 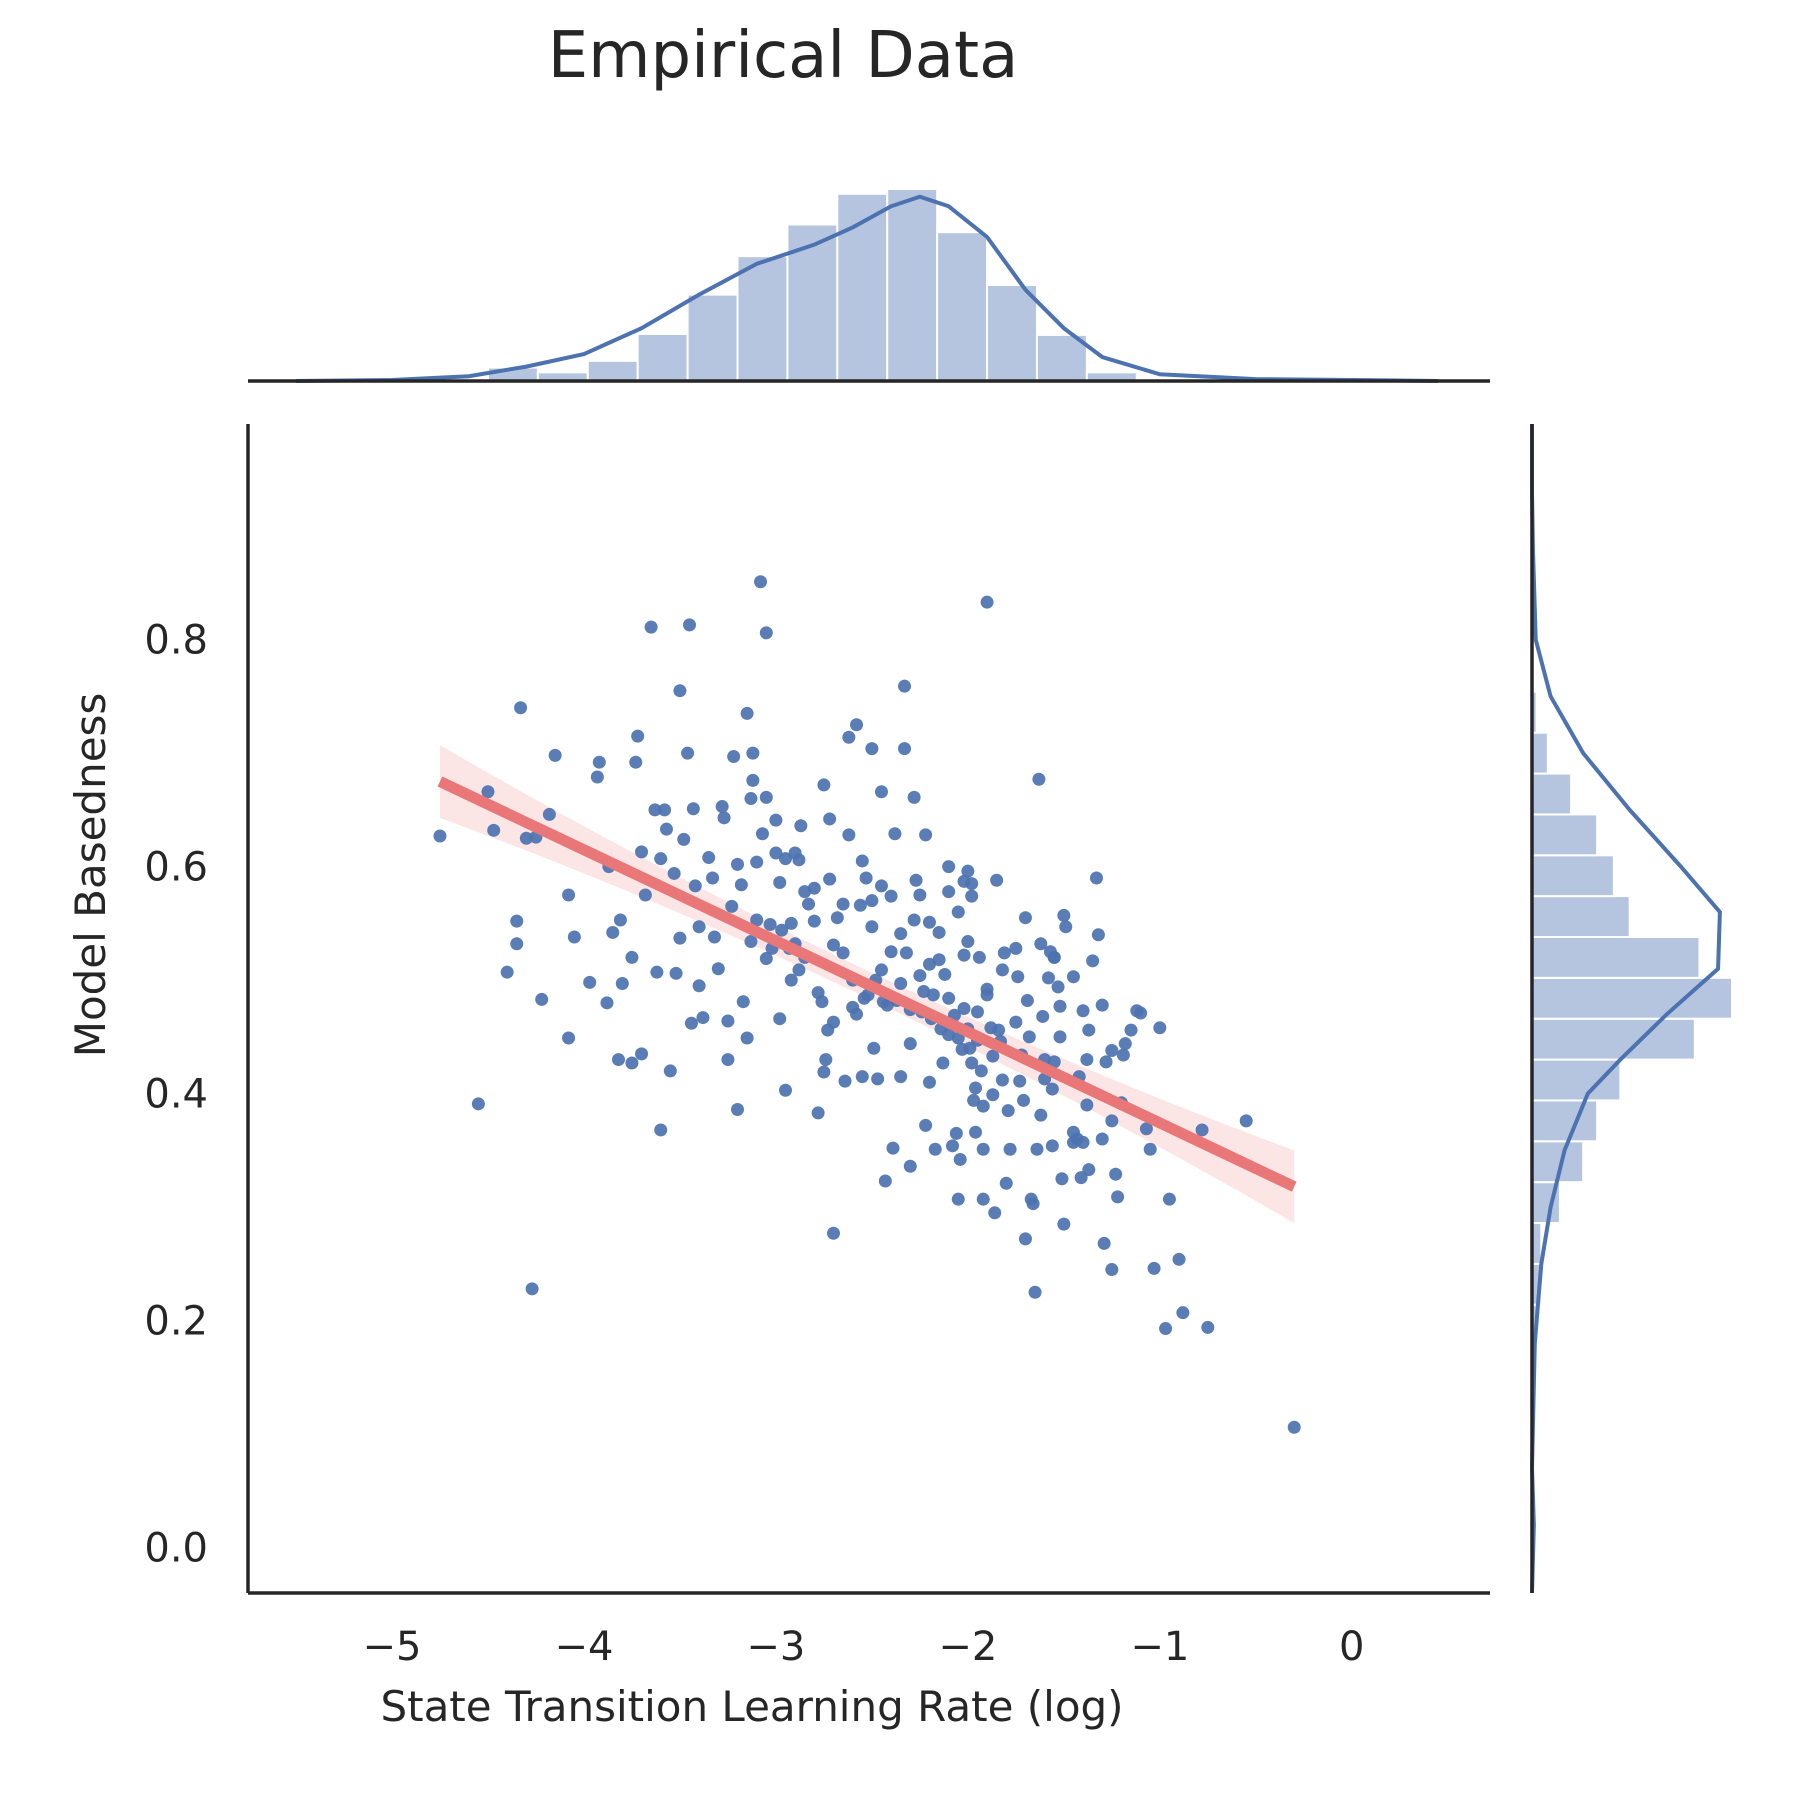 I want to click on x-axis-label: State Transition Learning Rate (log), so click(x=751, y=1706).